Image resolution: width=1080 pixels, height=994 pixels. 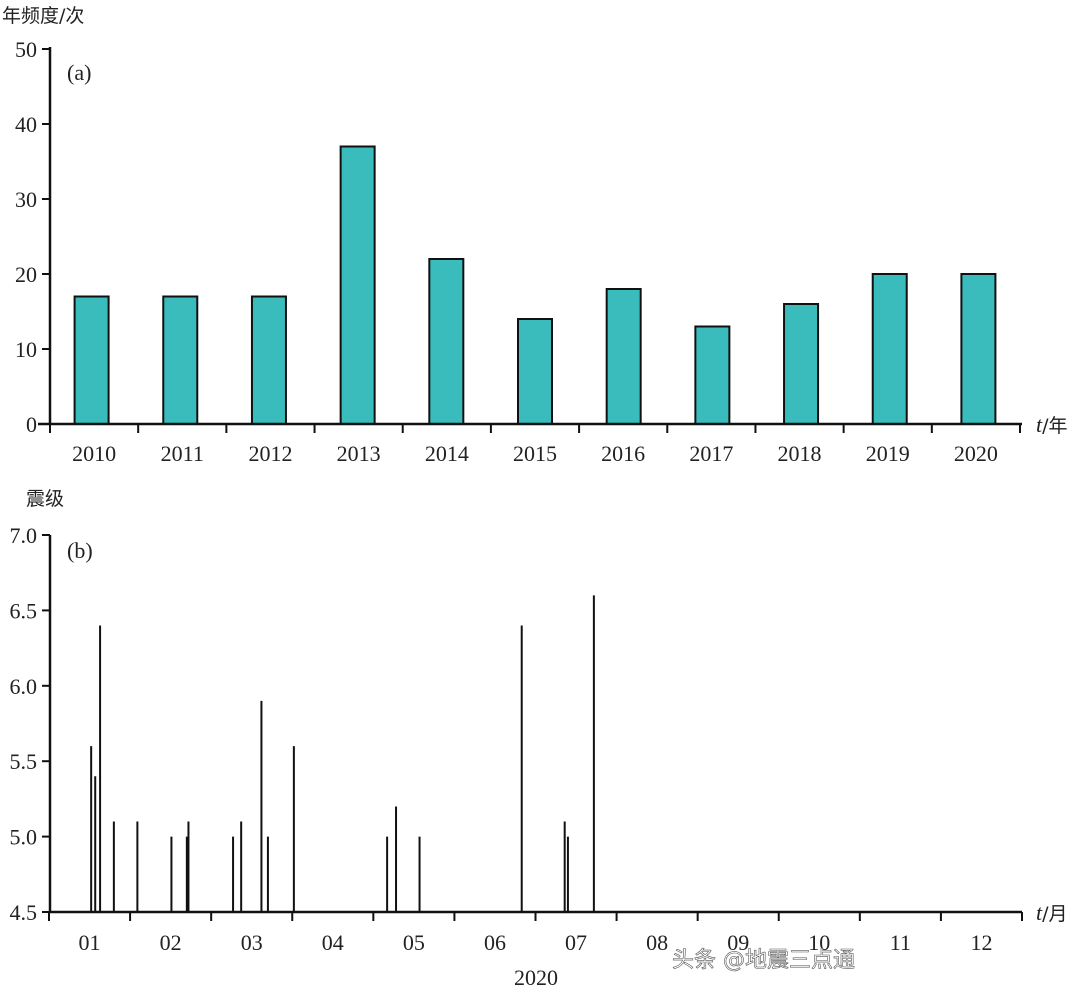 What do you see at coordinates (43, 16) in the screenshot?
I see `y-axis-title: 年频度/次` at bounding box center [43, 16].